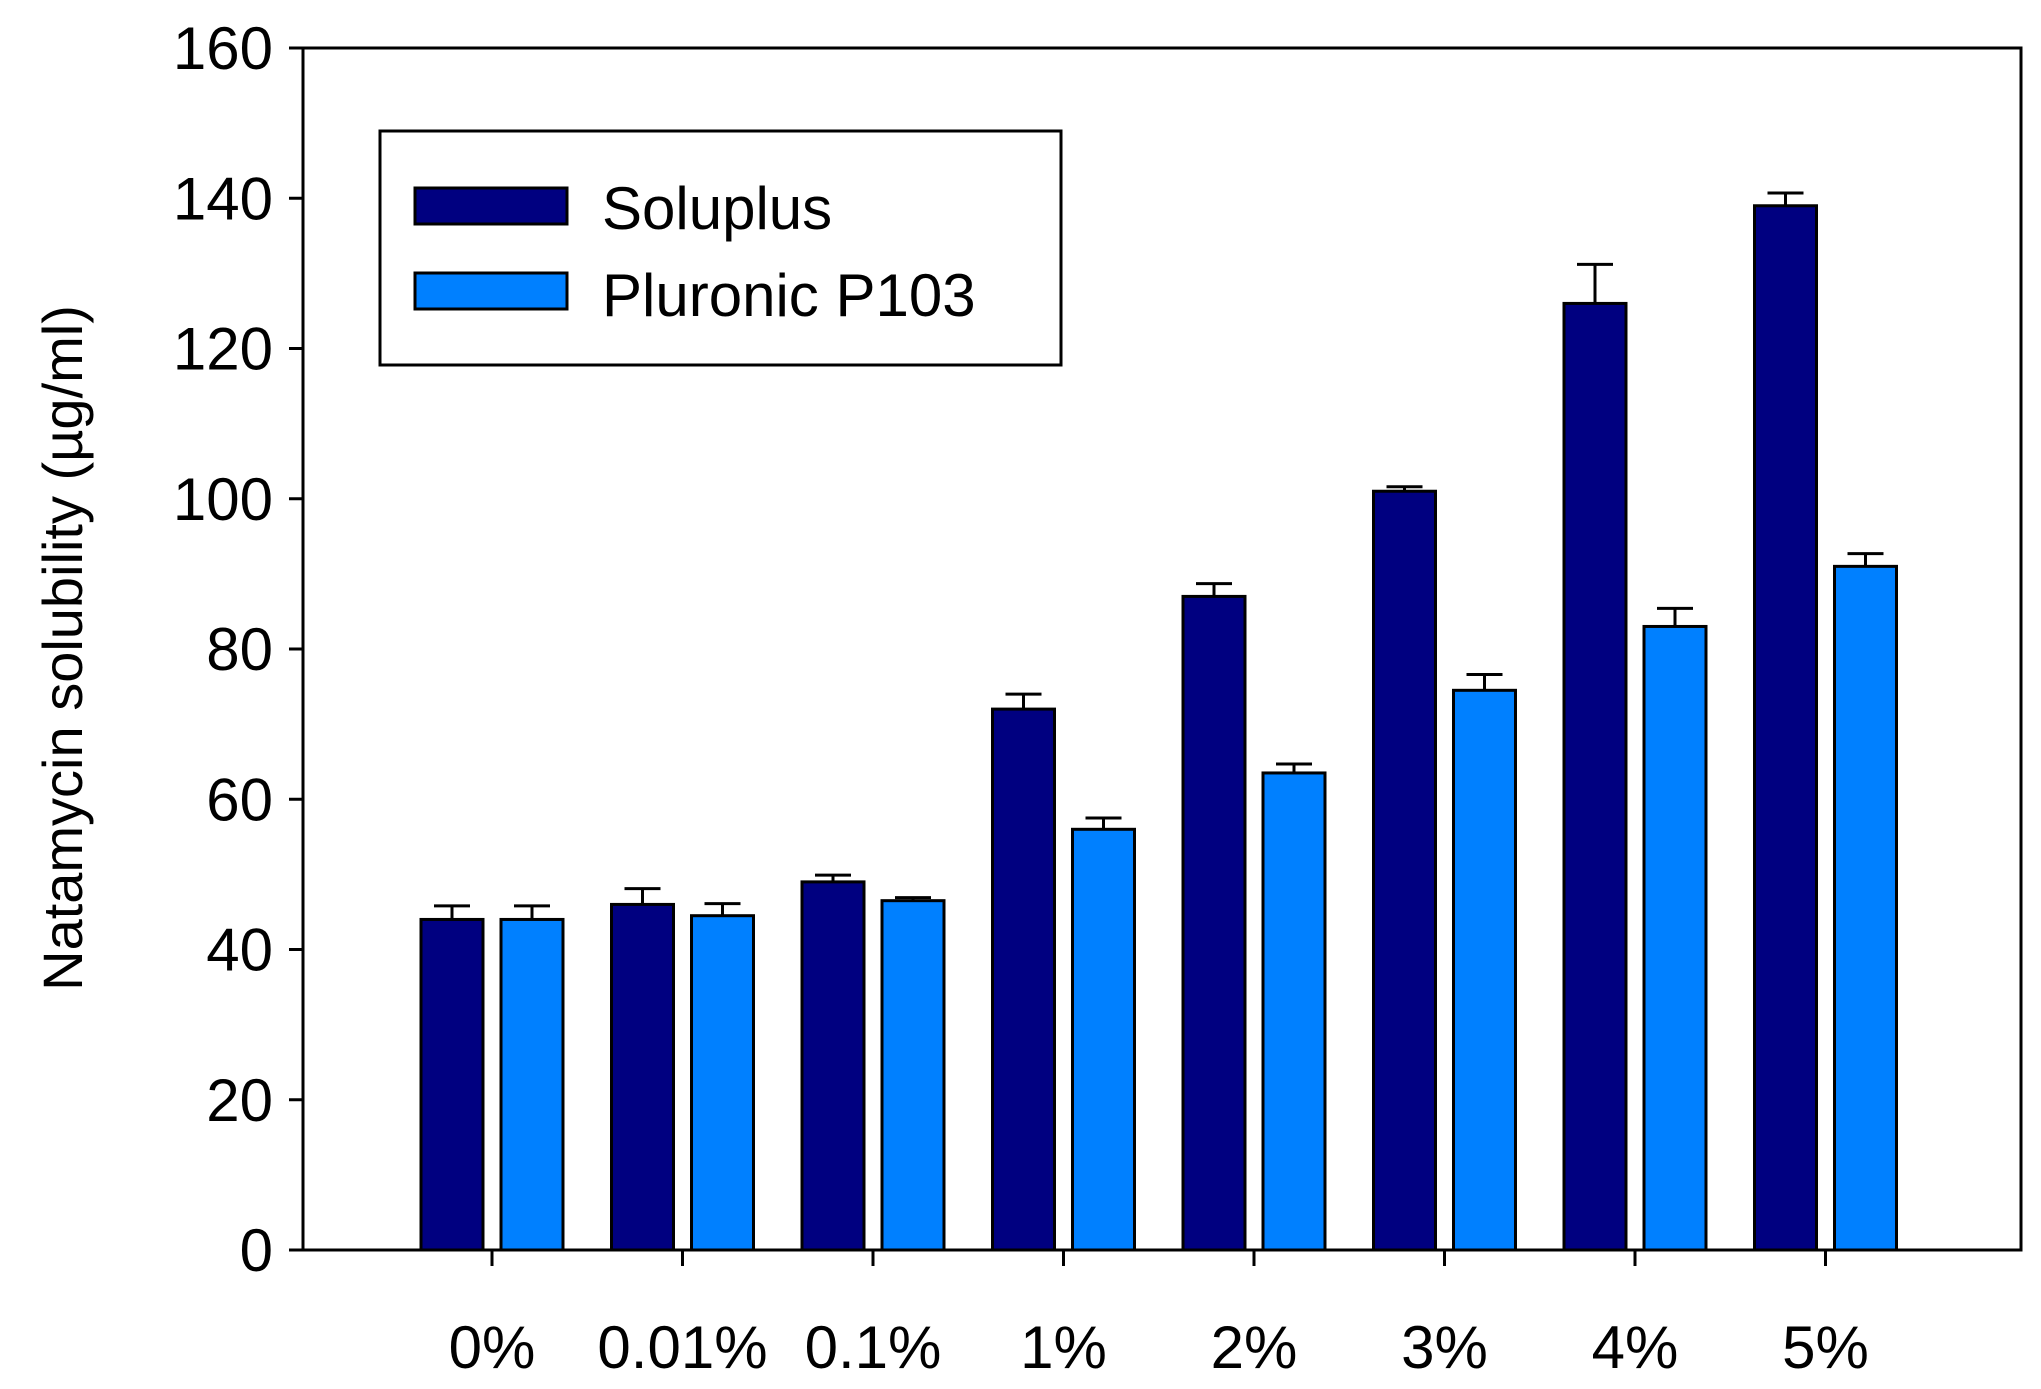 This screenshot has height=1389, width=2041. I want to click on legend-swatch-pluronic-p103, so click(491, 291).